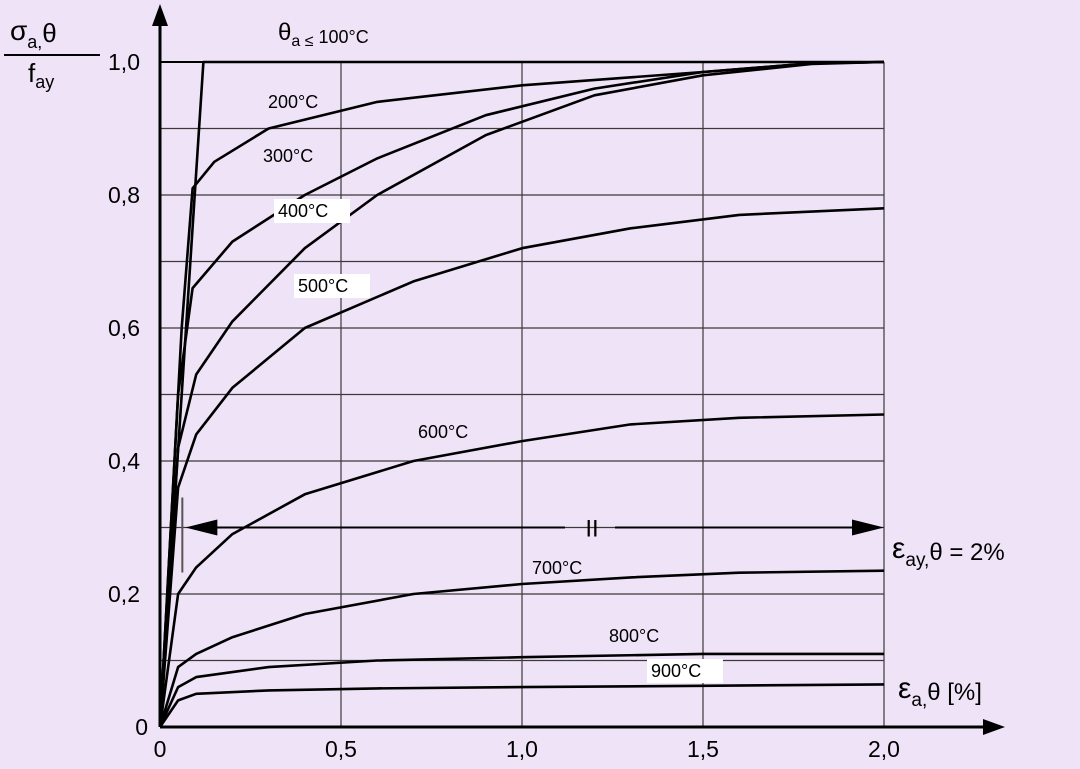 This screenshot has height=769, width=1080. Describe the element at coordinates (49, 33) in the screenshot. I see `y-axis-label-suffix: θ` at that location.